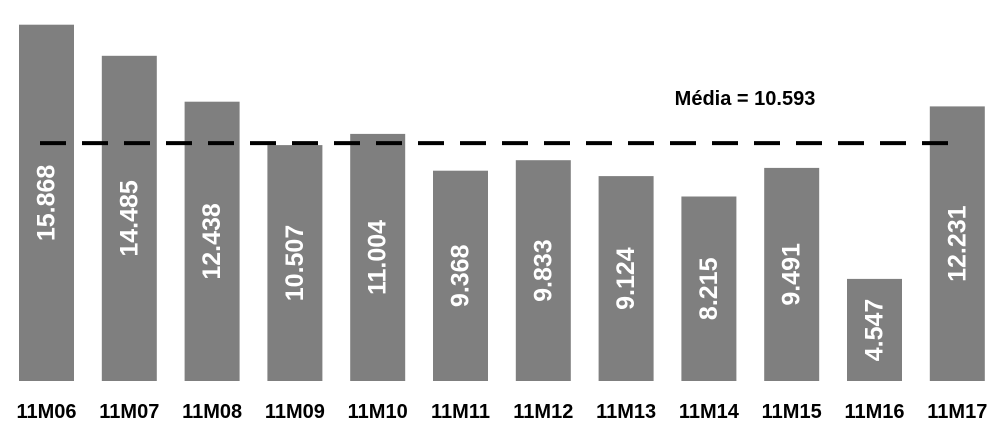 The image size is (997, 426). What do you see at coordinates (543, 412) in the screenshot?
I see `category-label-11M12: 11M12` at bounding box center [543, 412].